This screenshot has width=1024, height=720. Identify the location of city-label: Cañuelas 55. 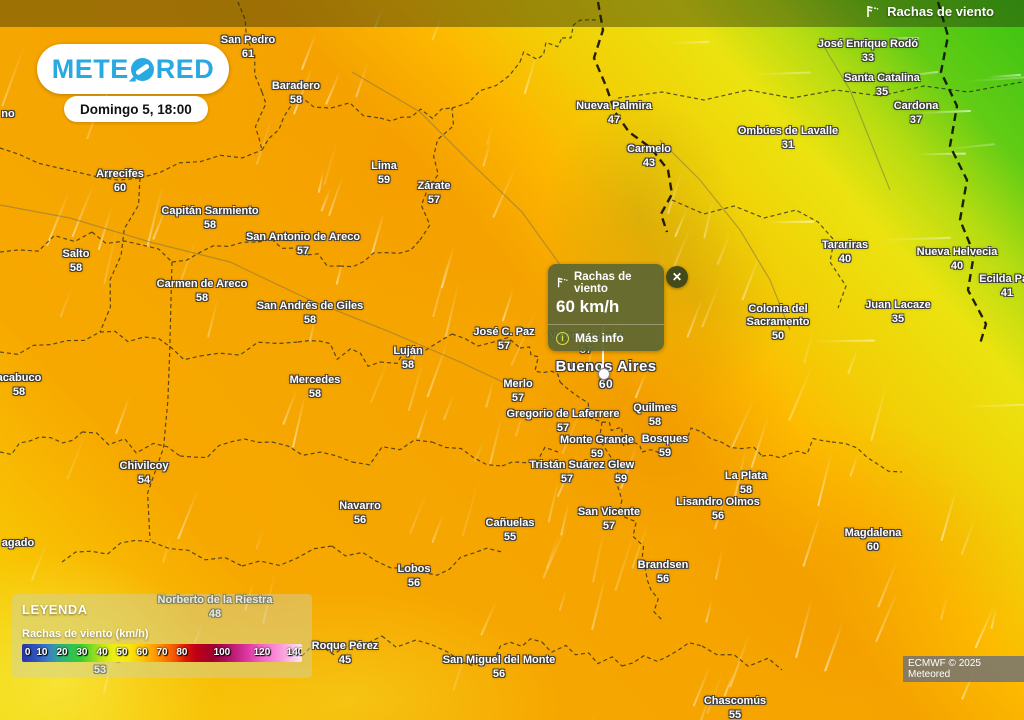
(510, 530).